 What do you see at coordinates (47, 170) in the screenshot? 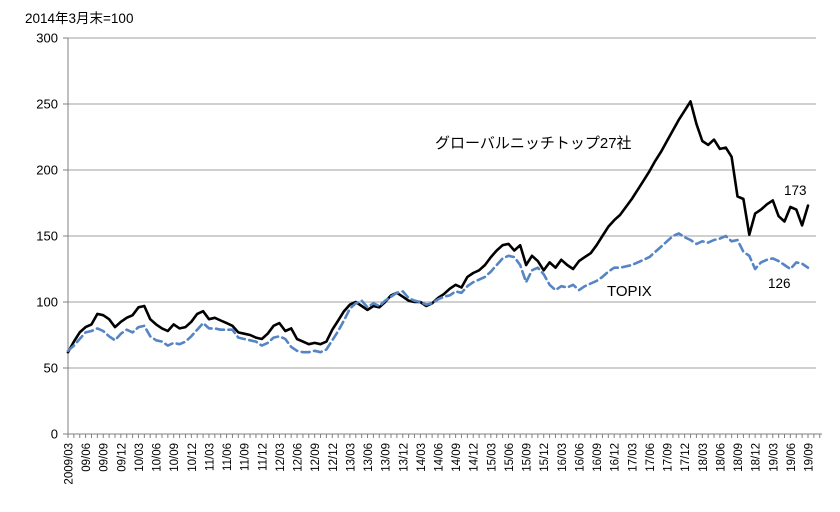
I see `y-tick-label: 200` at bounding box center [47, 170].